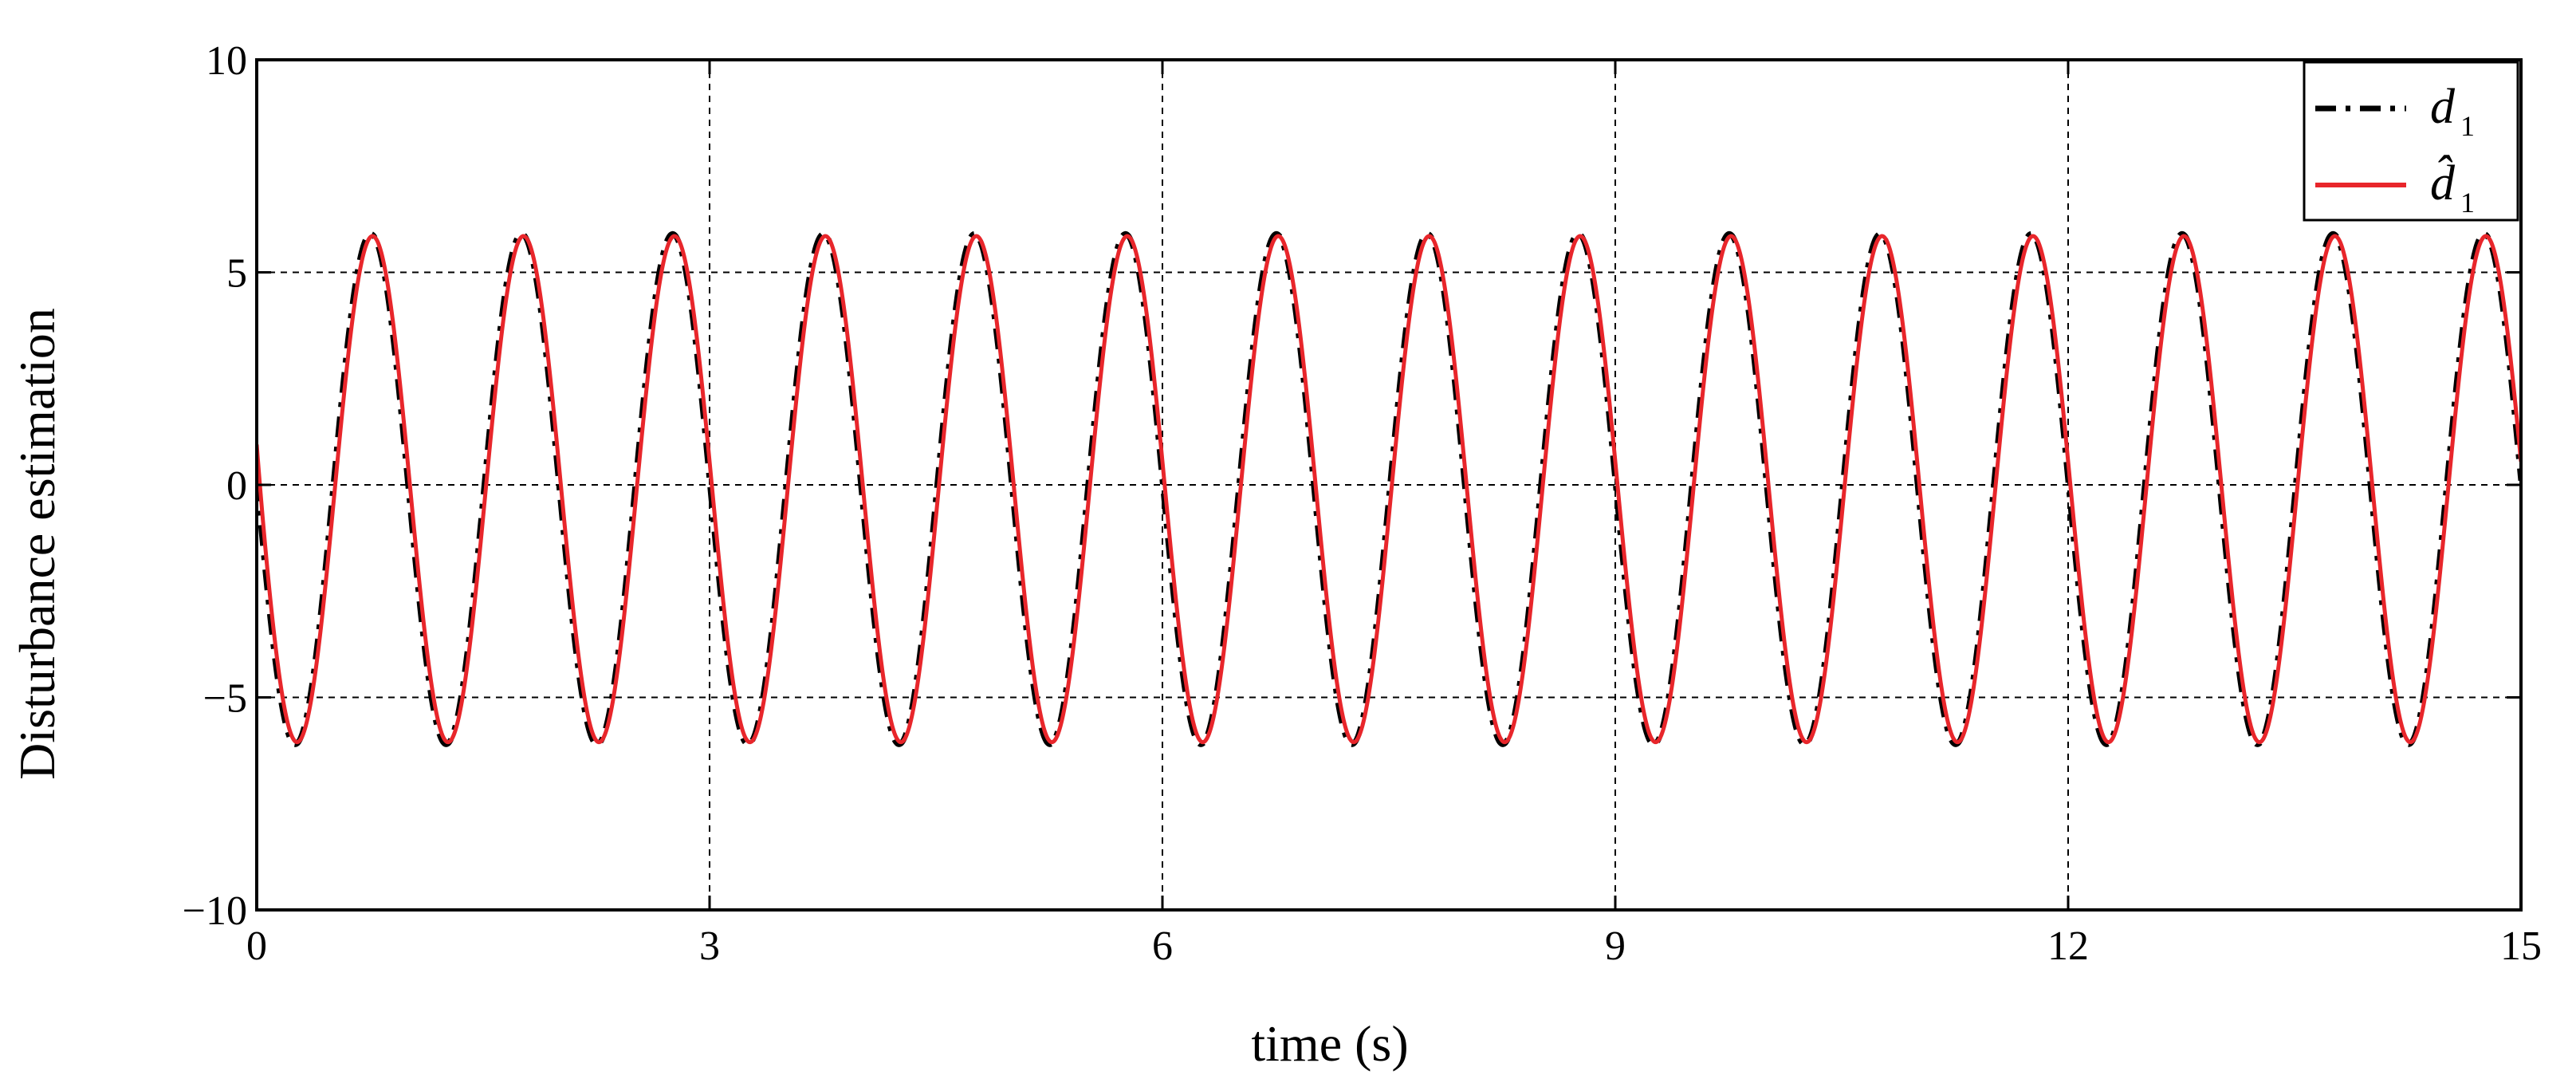 The width and height of the screenshot is (2576, 1075). Describe the element at coordinates (2443, 107) in the screenshot. I see `legend-label-0: d` at that location.